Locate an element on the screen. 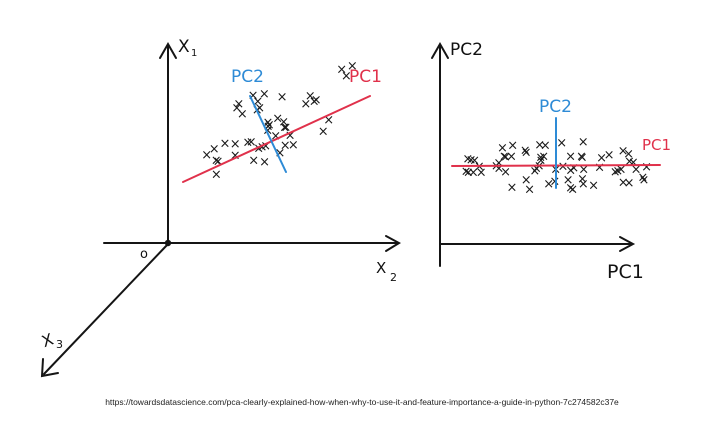  left-y-sub: 1 is located at coordinates (194, 53).